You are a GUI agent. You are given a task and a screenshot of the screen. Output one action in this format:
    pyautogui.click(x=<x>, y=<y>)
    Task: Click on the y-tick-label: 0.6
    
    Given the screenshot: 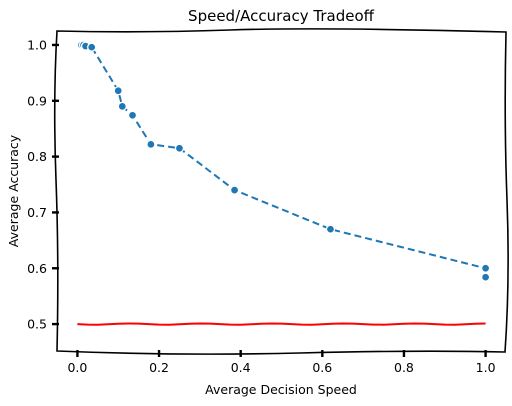 What is the action you would take?
    pyautogui.click(x=37, y=268)
    